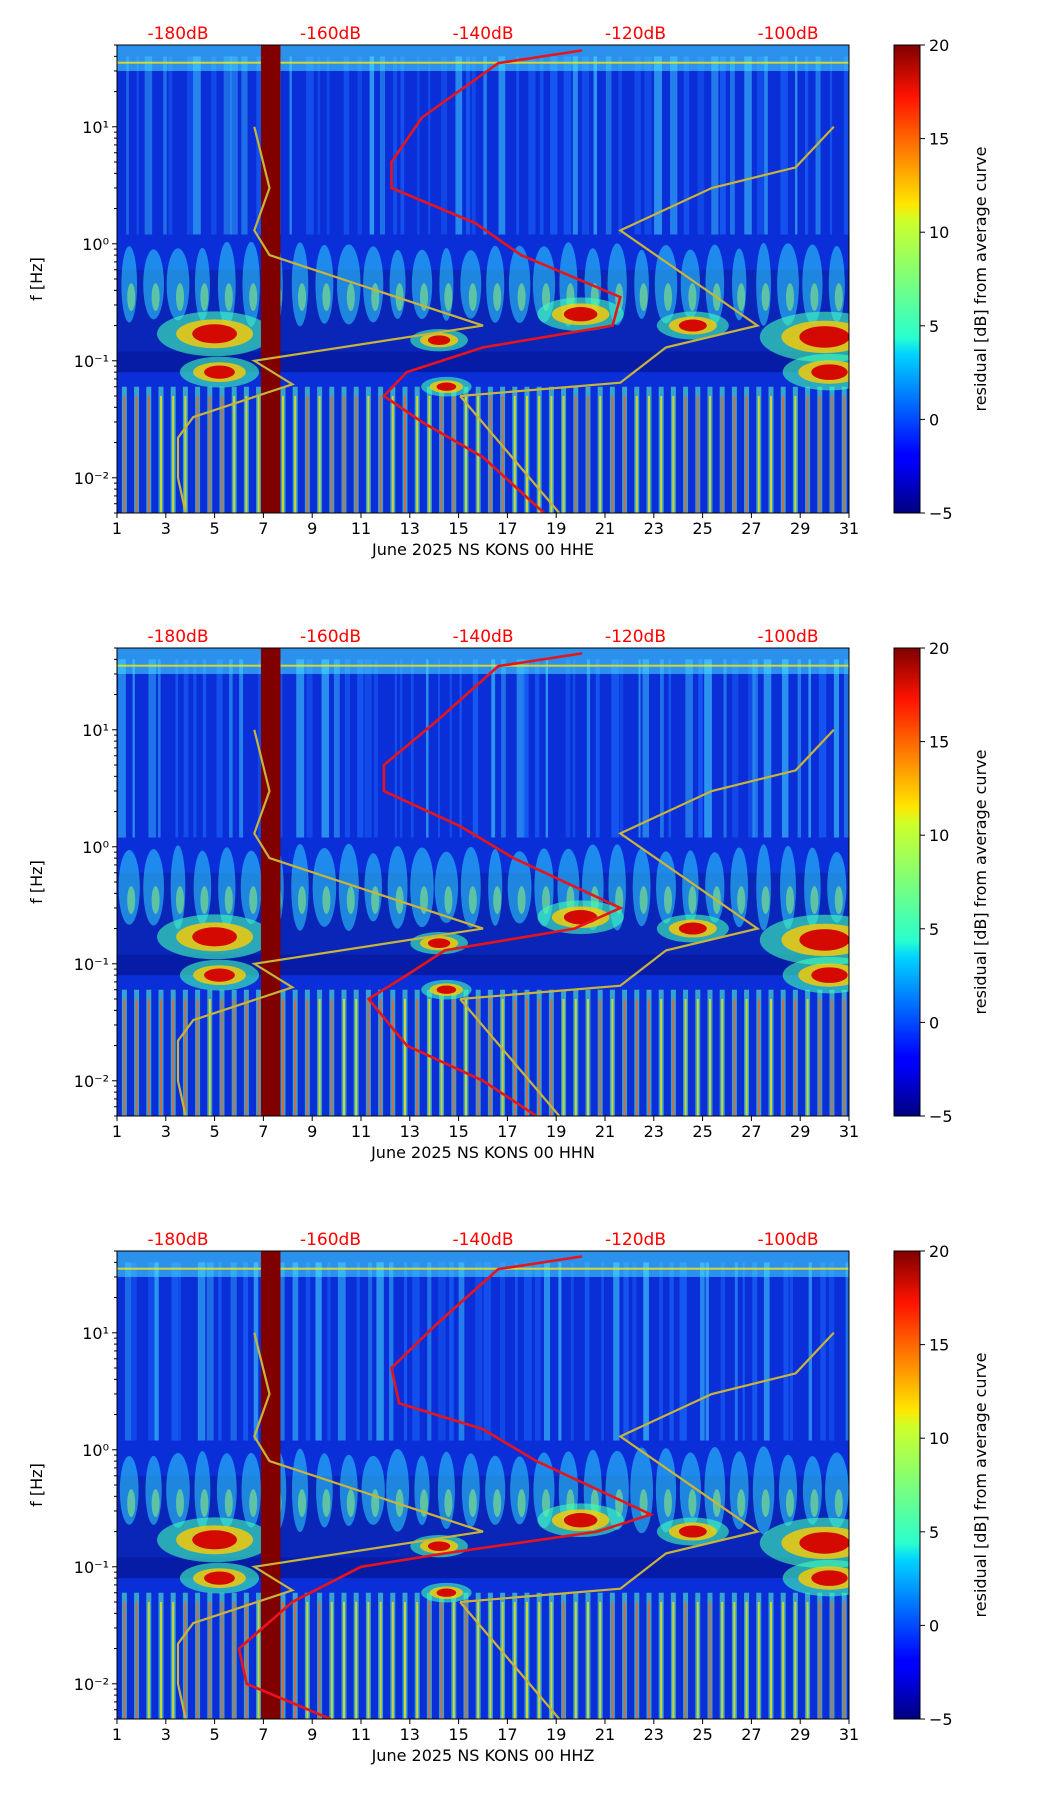 This screenshot has height=1806, width=1052. Describe the element at coordinates (507, 1734) in the screenshot. I see `x-tick-label: 17` at that location.